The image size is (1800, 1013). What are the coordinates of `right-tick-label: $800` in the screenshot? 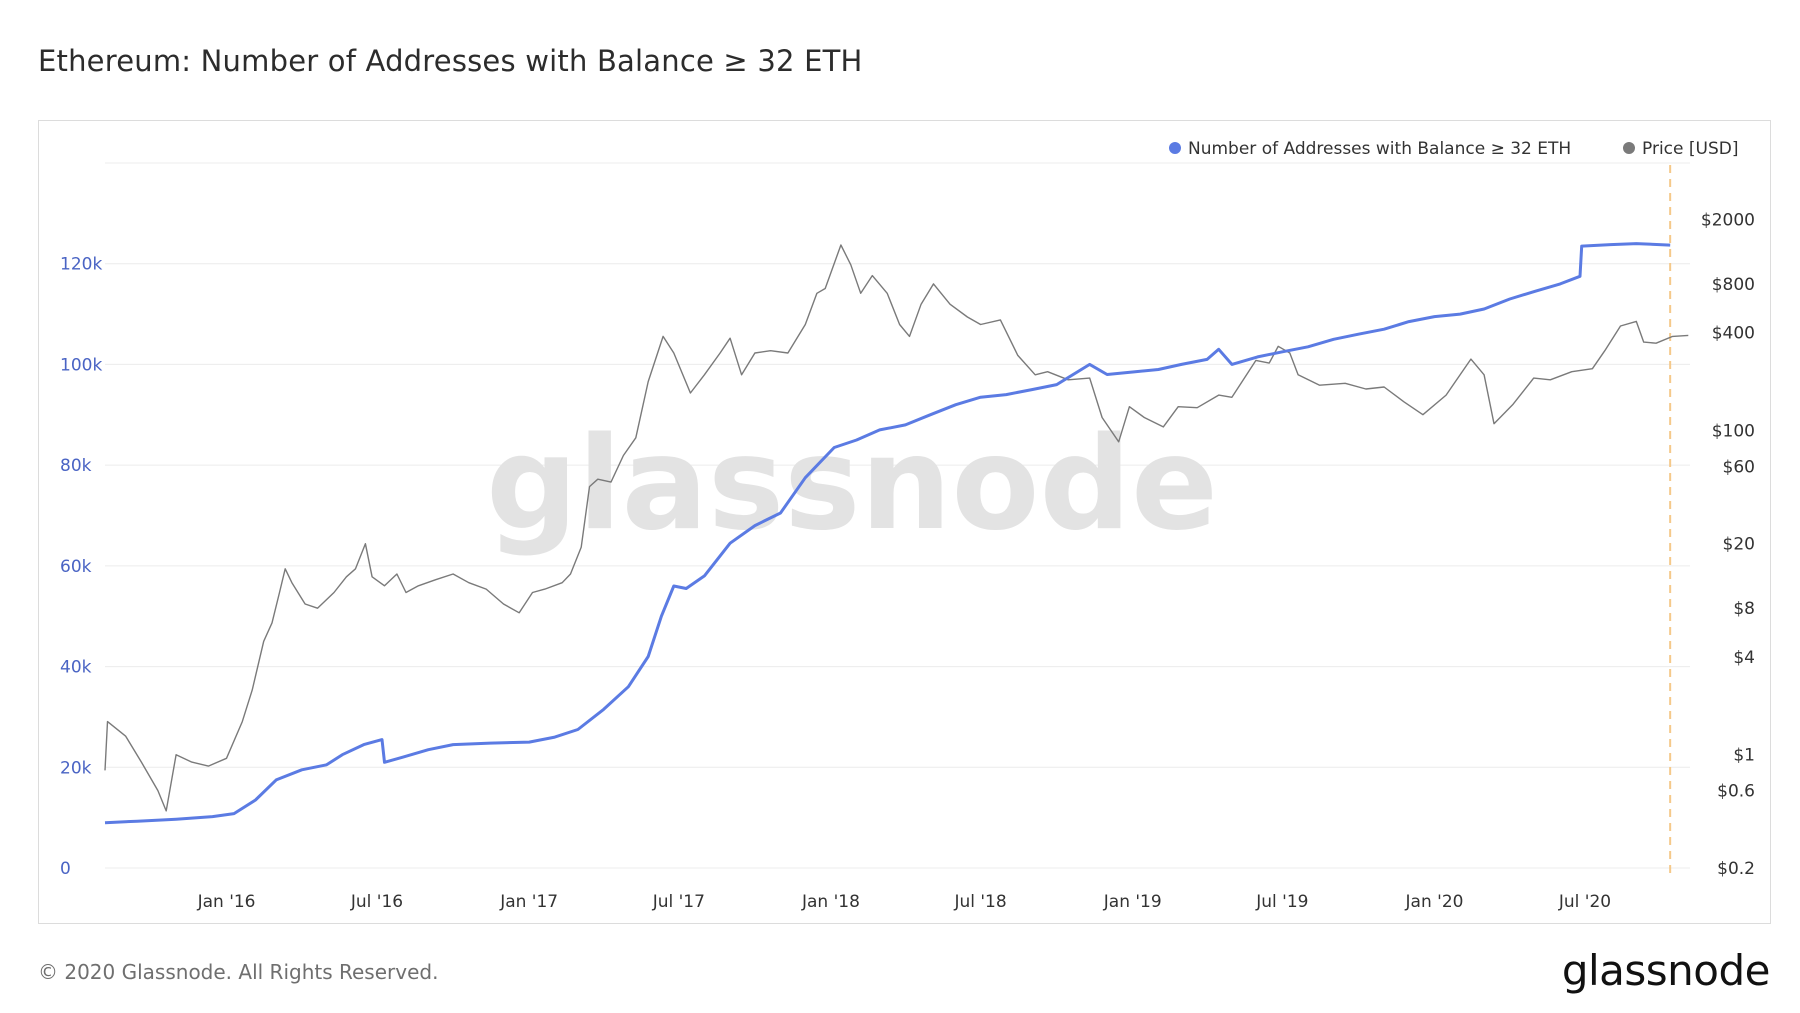 It's located at (1733, 285).